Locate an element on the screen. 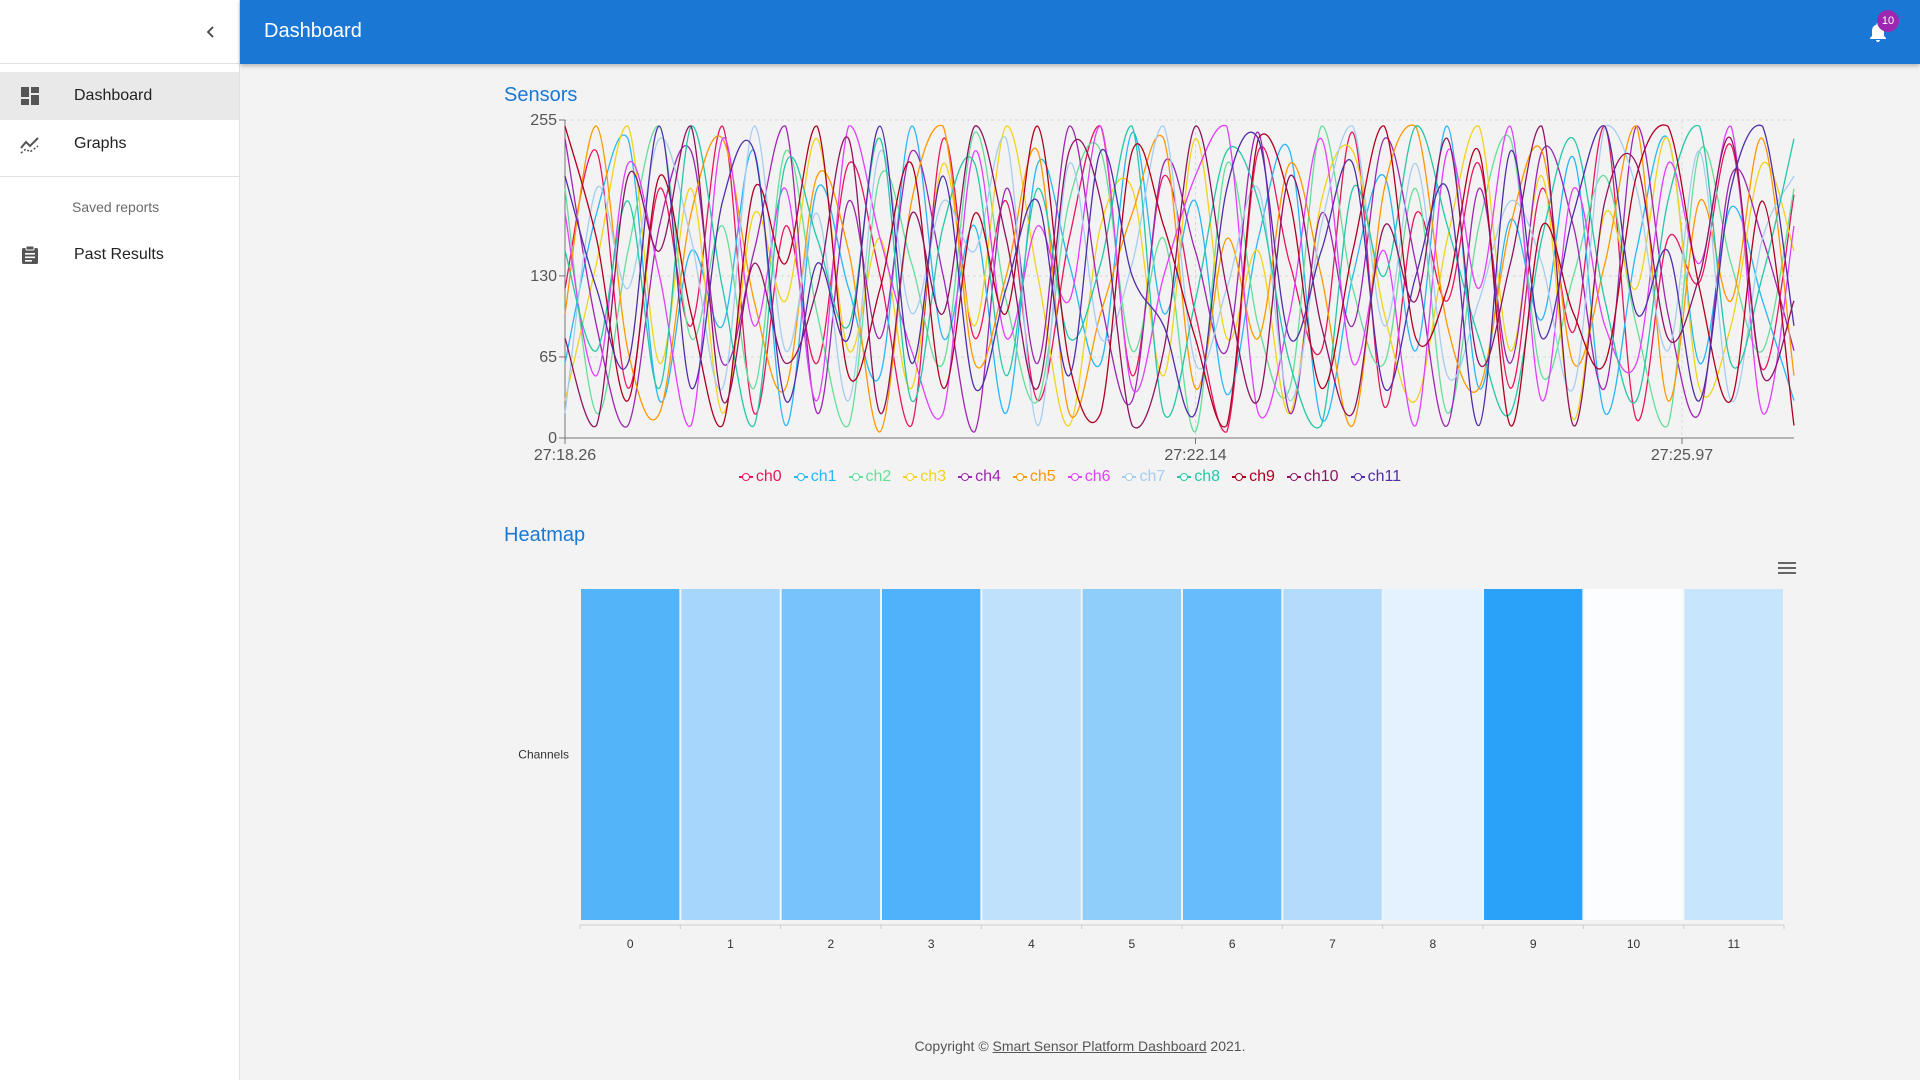 The image size is (1920, 1080). sidebar-item-graphs: Graphs is located at coordinates (119, 144).